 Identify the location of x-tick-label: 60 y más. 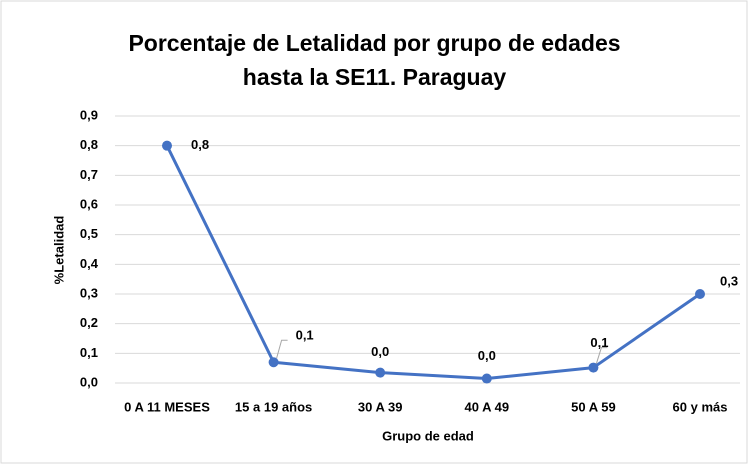
(700, 406).